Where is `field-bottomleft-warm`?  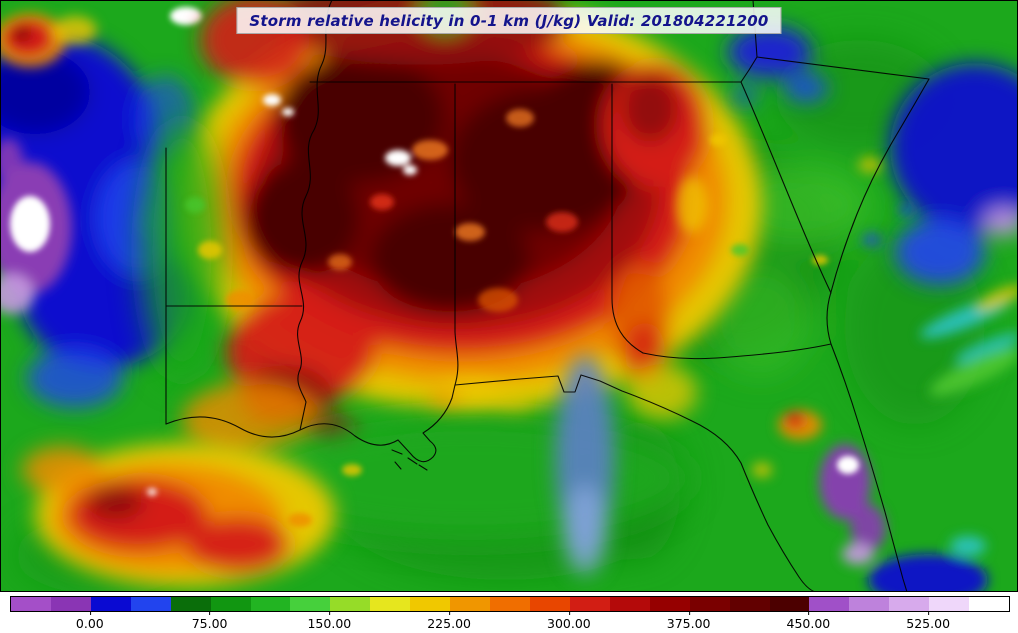 field-bottomleft-warm is located at coordinates (178, 515).